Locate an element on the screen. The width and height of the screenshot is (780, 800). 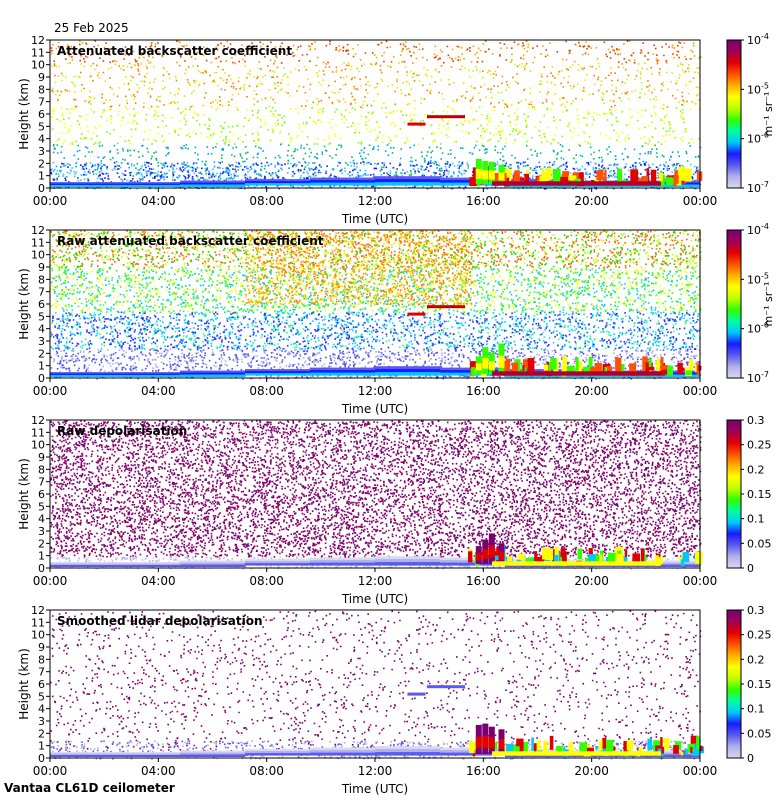
colorbar-unit-label: m⁻¹ sr⁻¹ is located at coordinates (768, 304).